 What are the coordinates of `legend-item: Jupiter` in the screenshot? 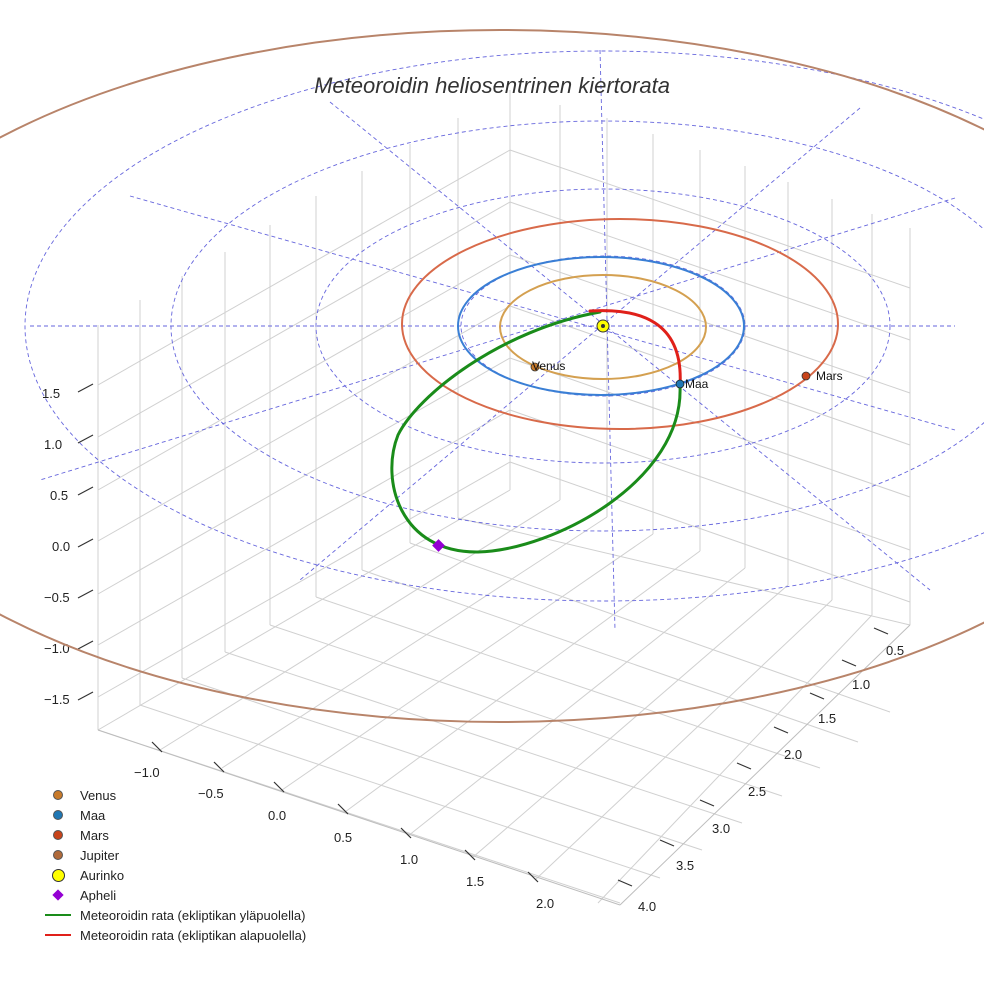 It's located at (173, 855).